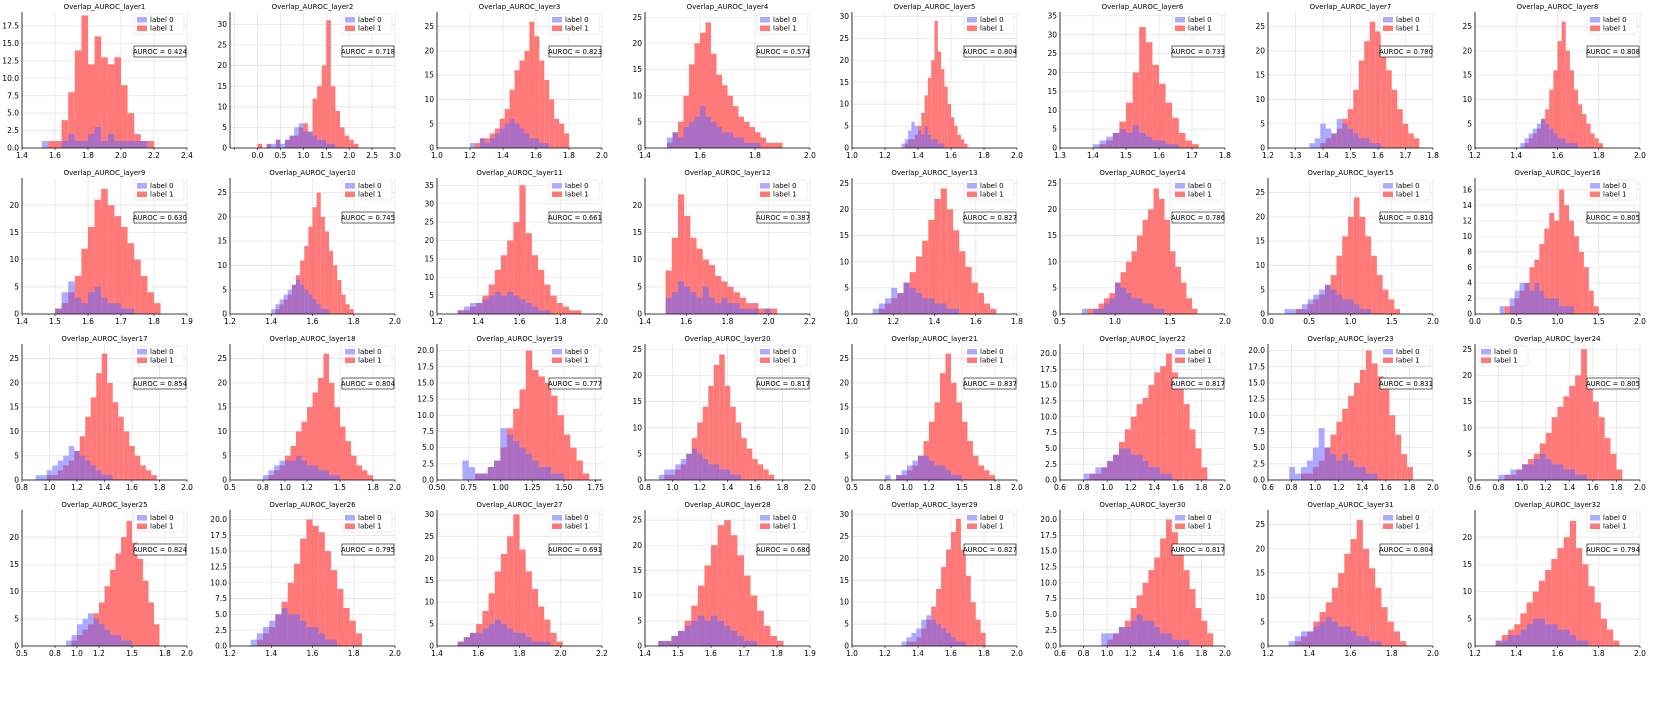 The height and width of the screenshot is (712, 1661). Describe the element at coordinates (368, 52) in the screenshot. I see `auroc-value: AUROC = 0.718` at that location.